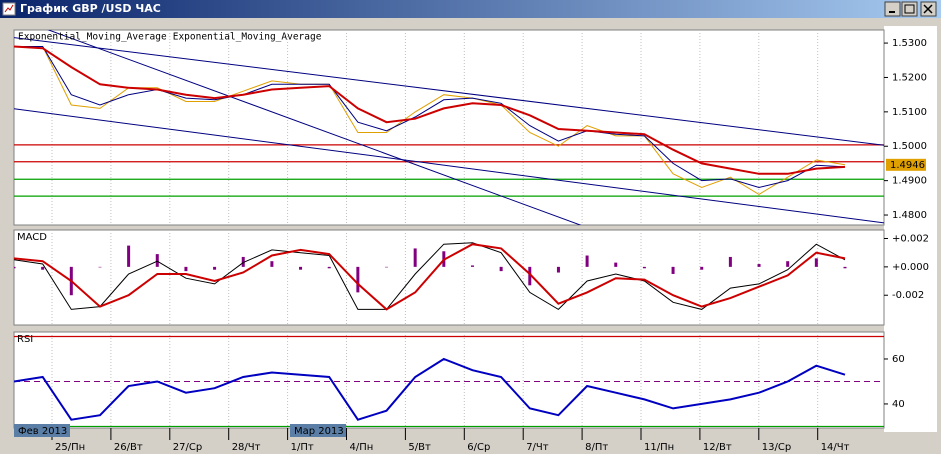 The width and height of the screenshot is (941, 454). I want to click on x-tick-label: 4/Пн, so click(362, 447).